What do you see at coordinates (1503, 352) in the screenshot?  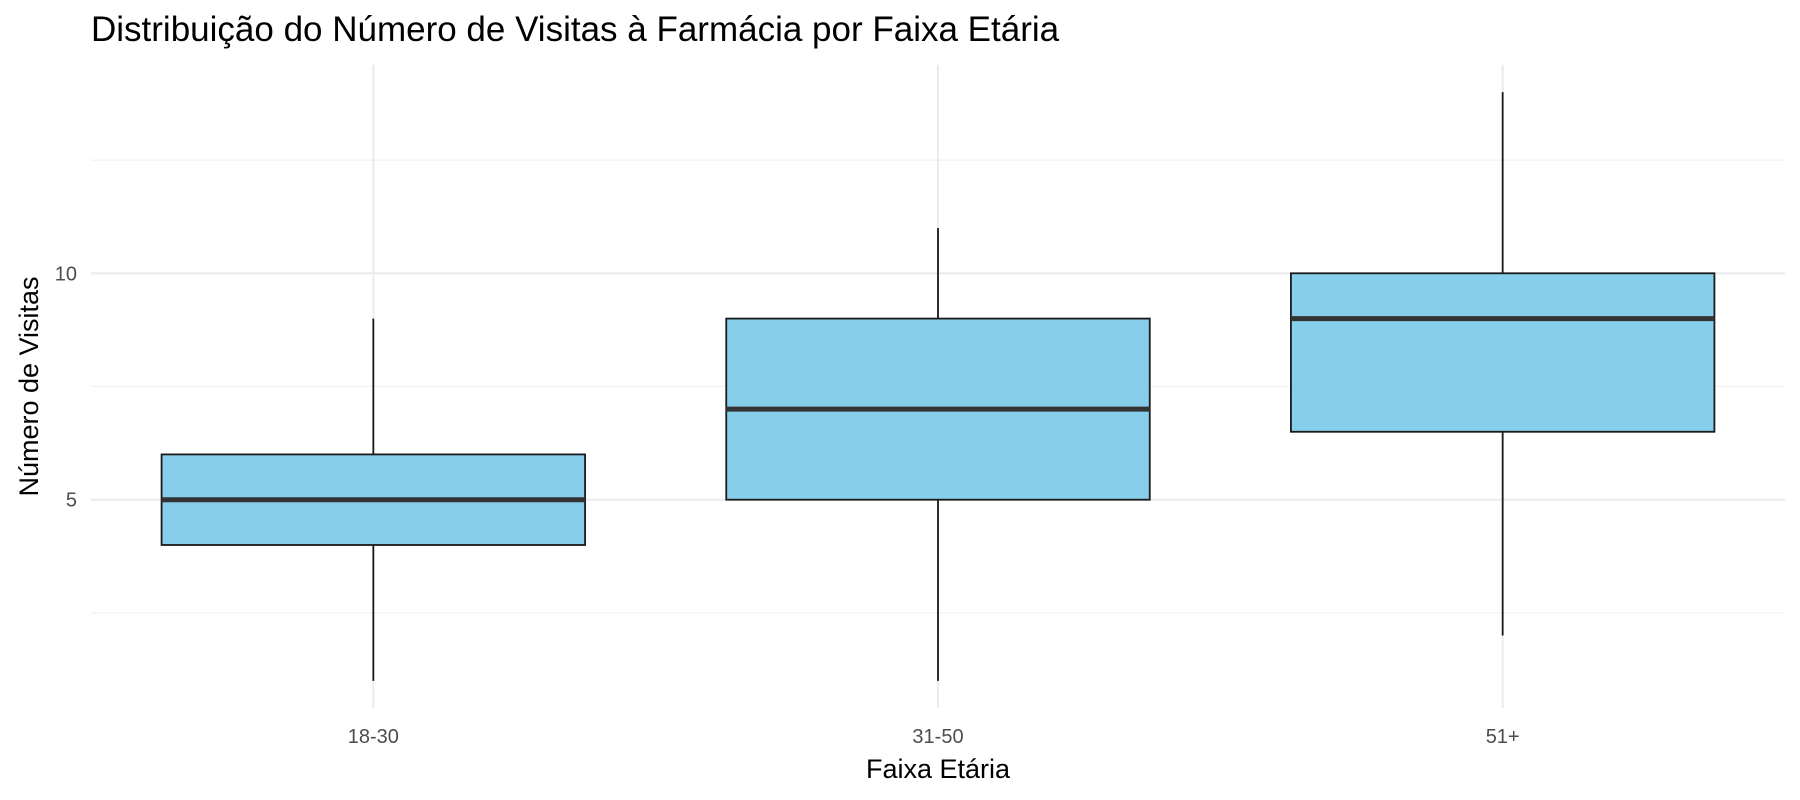 I see `box-51+` at bounding box center [1503, 352].